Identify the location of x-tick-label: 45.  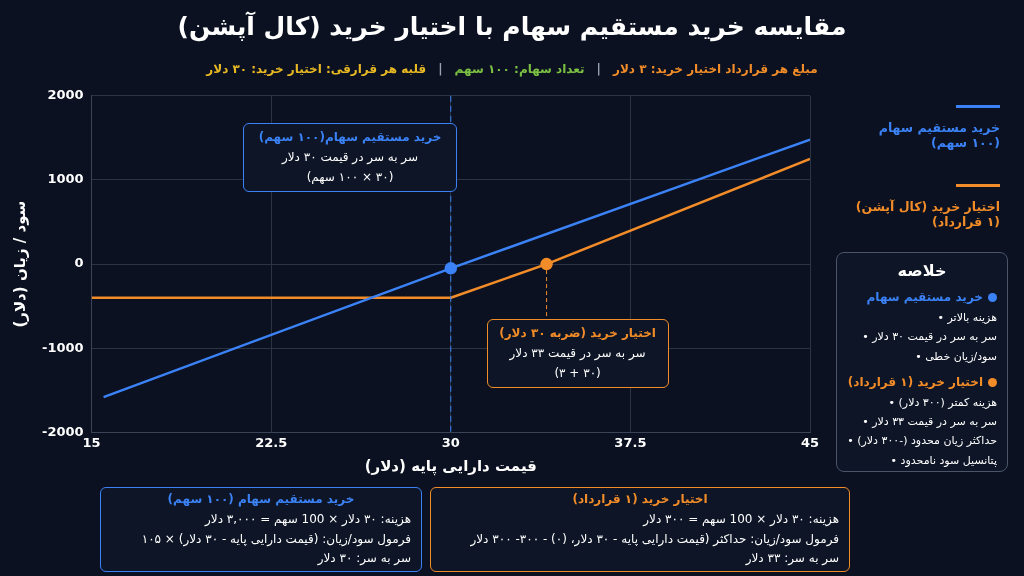
(810, 442).